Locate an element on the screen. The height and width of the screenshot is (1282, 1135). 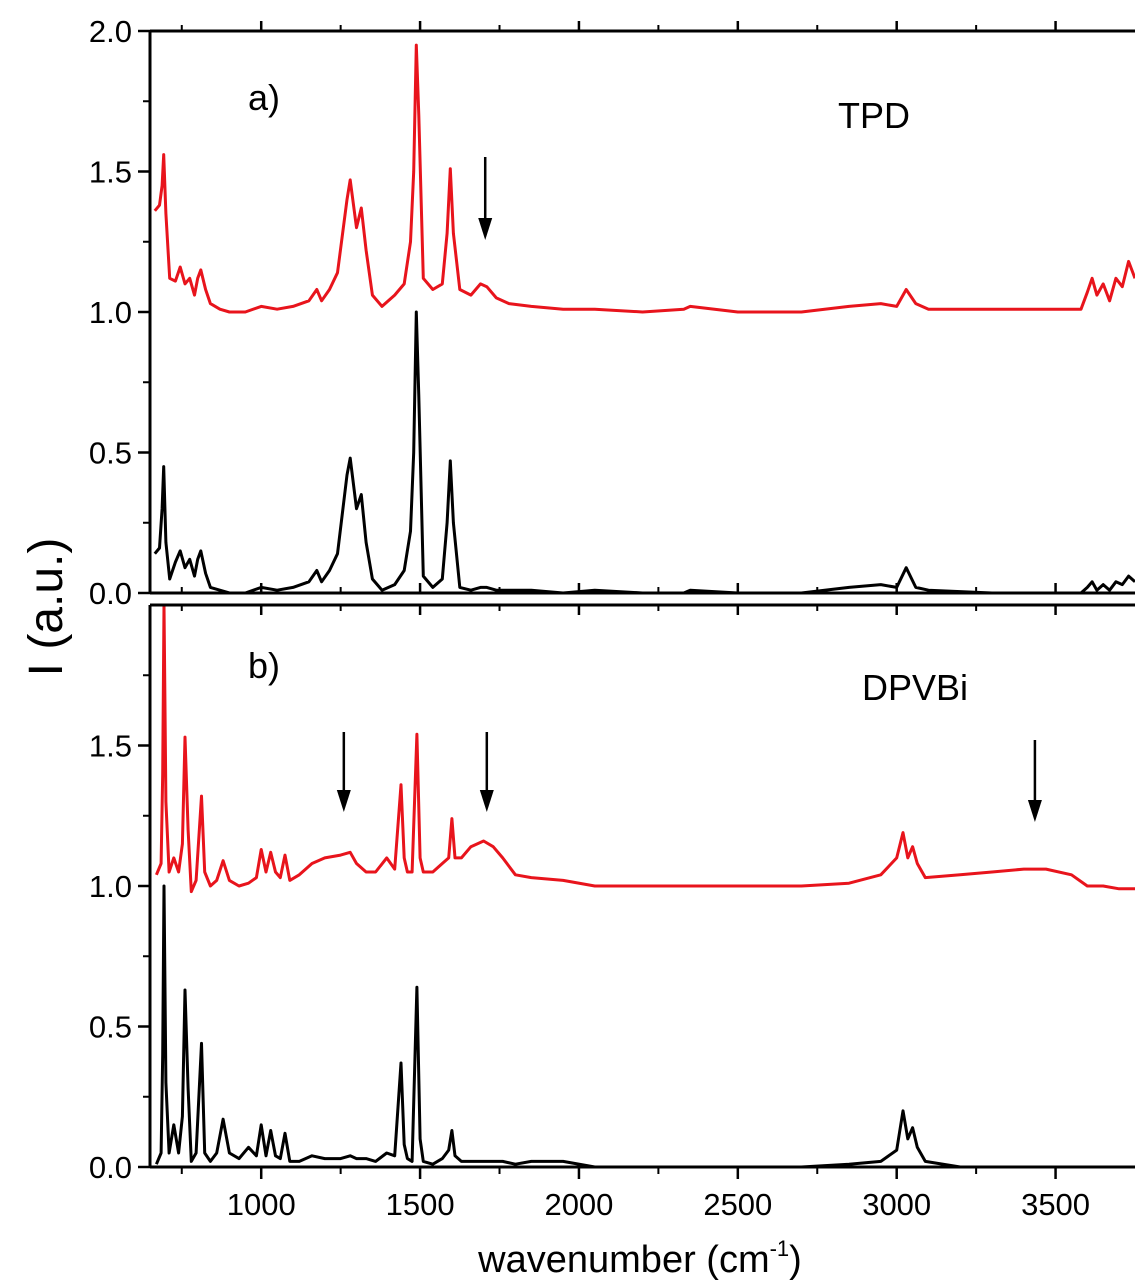
x-axis-title-superscript: -1 is located at coordinates (780, 1248).